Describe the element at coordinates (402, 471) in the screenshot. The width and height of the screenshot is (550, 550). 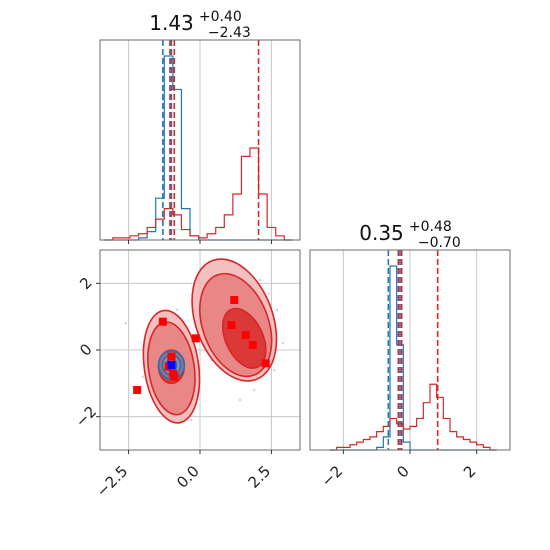
I see `x-tick-label: 0` at that location.